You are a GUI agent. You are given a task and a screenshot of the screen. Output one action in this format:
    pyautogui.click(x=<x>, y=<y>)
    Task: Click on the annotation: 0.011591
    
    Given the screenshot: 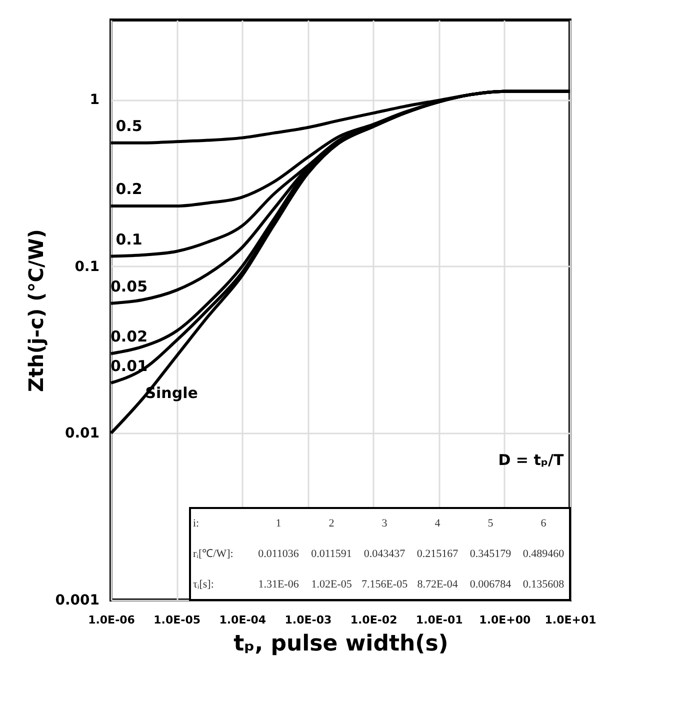 What is the action you would take?
    pyautogui.click(x=331, y=554)
    